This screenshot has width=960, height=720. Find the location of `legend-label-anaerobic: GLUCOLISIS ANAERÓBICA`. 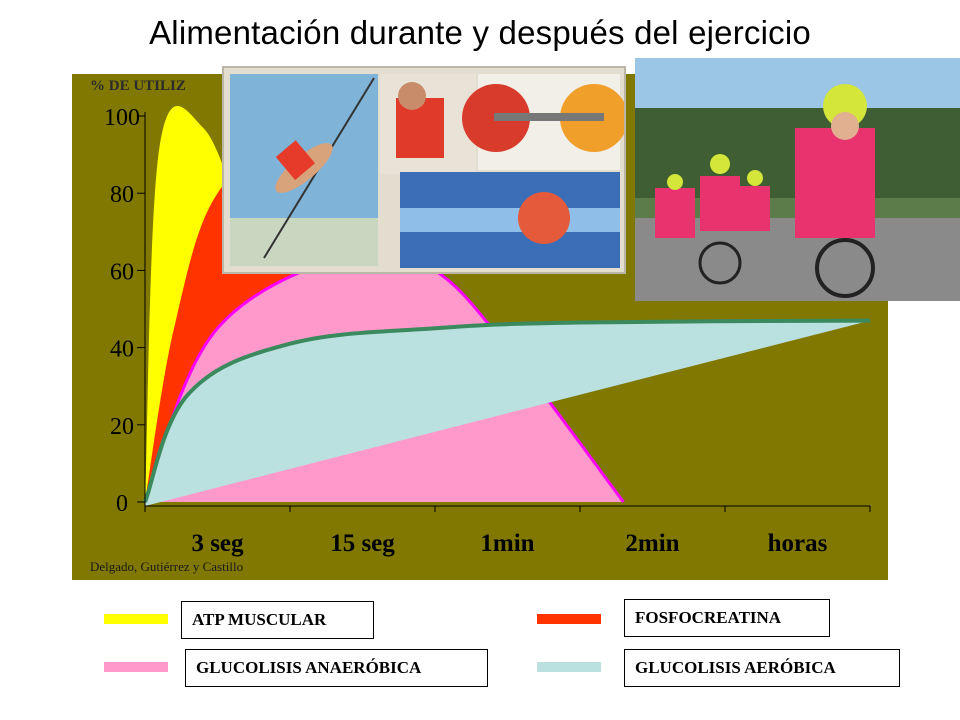

legend-label-anaerobic: GLUCOLISIS ANAERÓBICA is located at coordinates (336, 668).